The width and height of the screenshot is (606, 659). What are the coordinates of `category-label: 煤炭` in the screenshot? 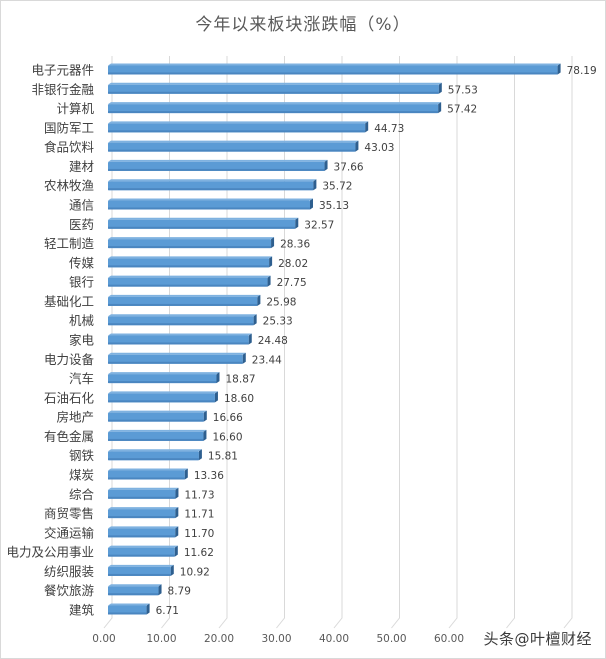 It's located at (81, 475).